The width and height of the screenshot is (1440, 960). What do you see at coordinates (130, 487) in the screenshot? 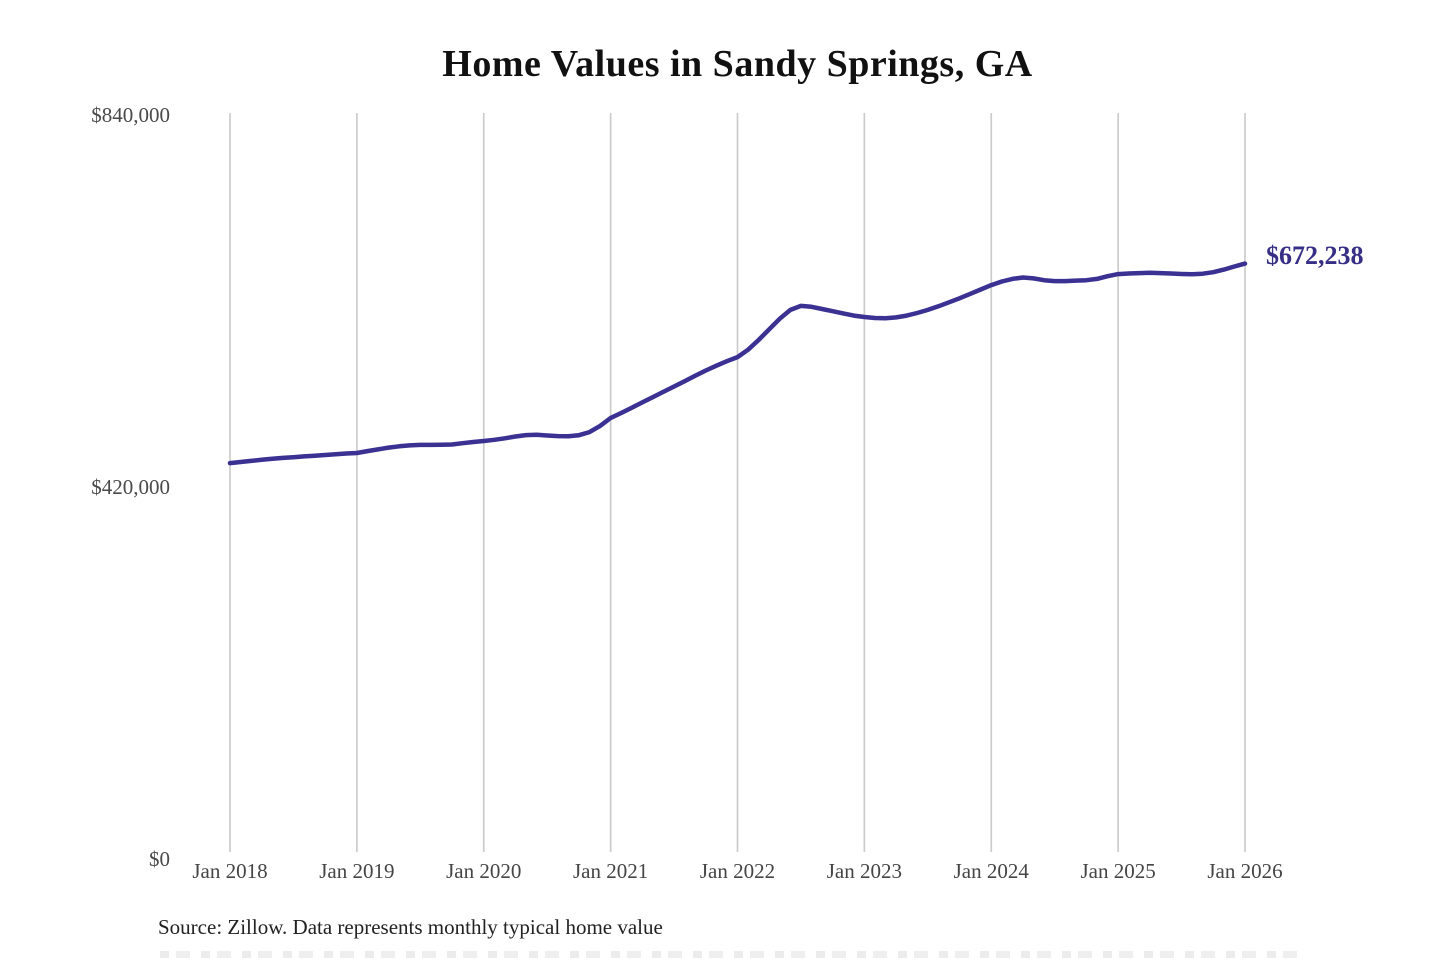
I see `y-tick-label: $420,000` at bounding box center [130, 487].